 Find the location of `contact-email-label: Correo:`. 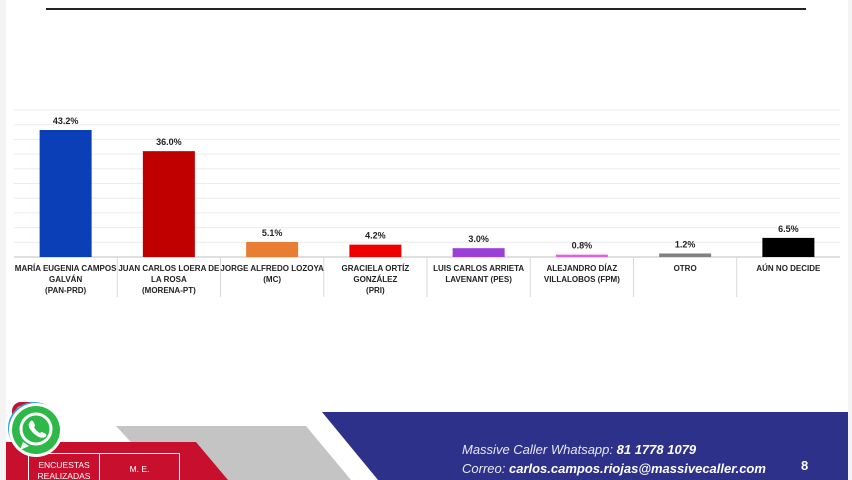

contact-email-label: Correo: is located at coordinates (484, 468).